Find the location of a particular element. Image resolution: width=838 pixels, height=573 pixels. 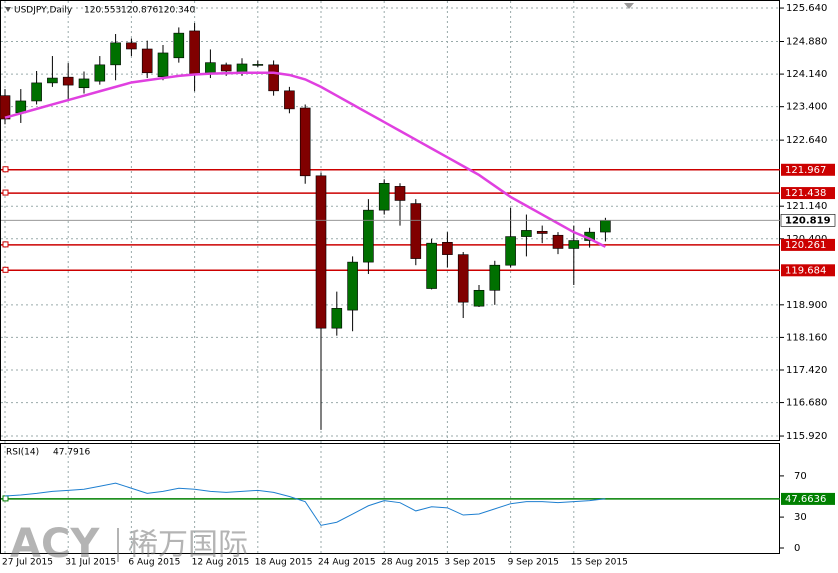

y-tick-label: 124.140 is located at coordinates (806, 74).